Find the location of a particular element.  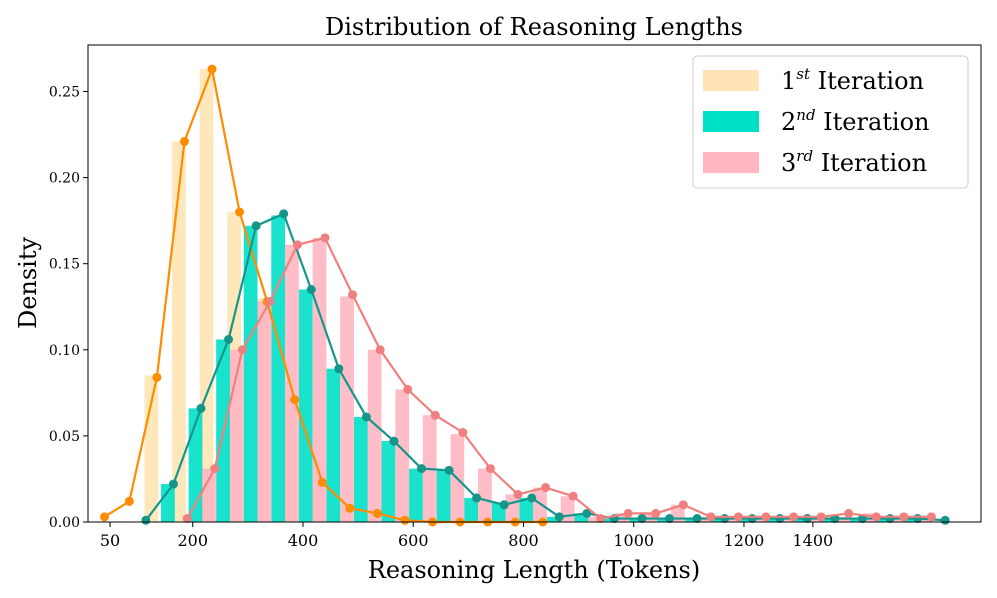

y-axis: 0.00 0.05 0.10 0.15 0.20 0.25 is located at coordinates (68, 307).